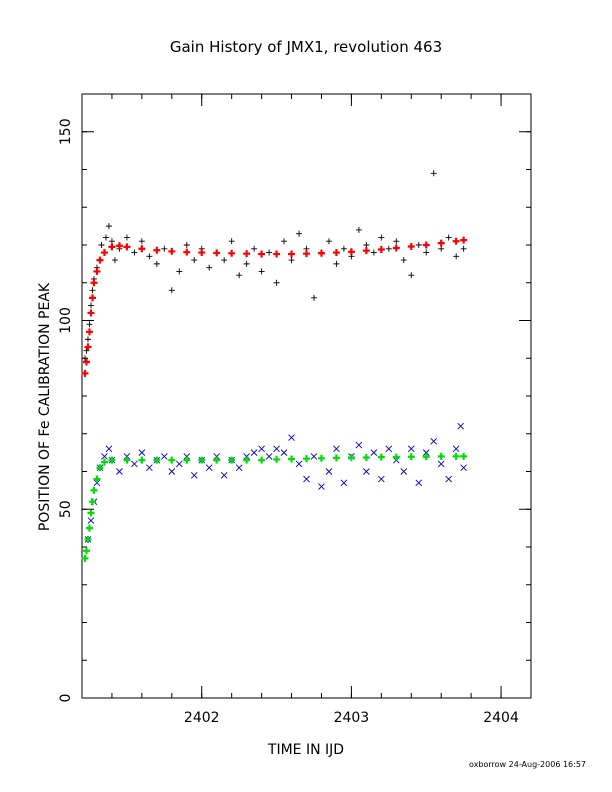  I want to click on x-tick-label: 2402, so click(202, 718).